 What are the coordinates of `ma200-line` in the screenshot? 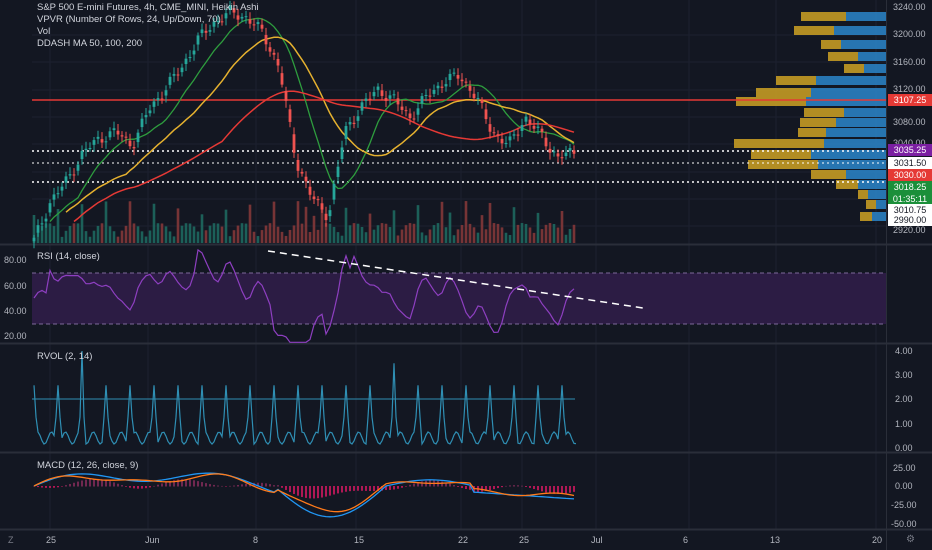 It's located at (324, 156).